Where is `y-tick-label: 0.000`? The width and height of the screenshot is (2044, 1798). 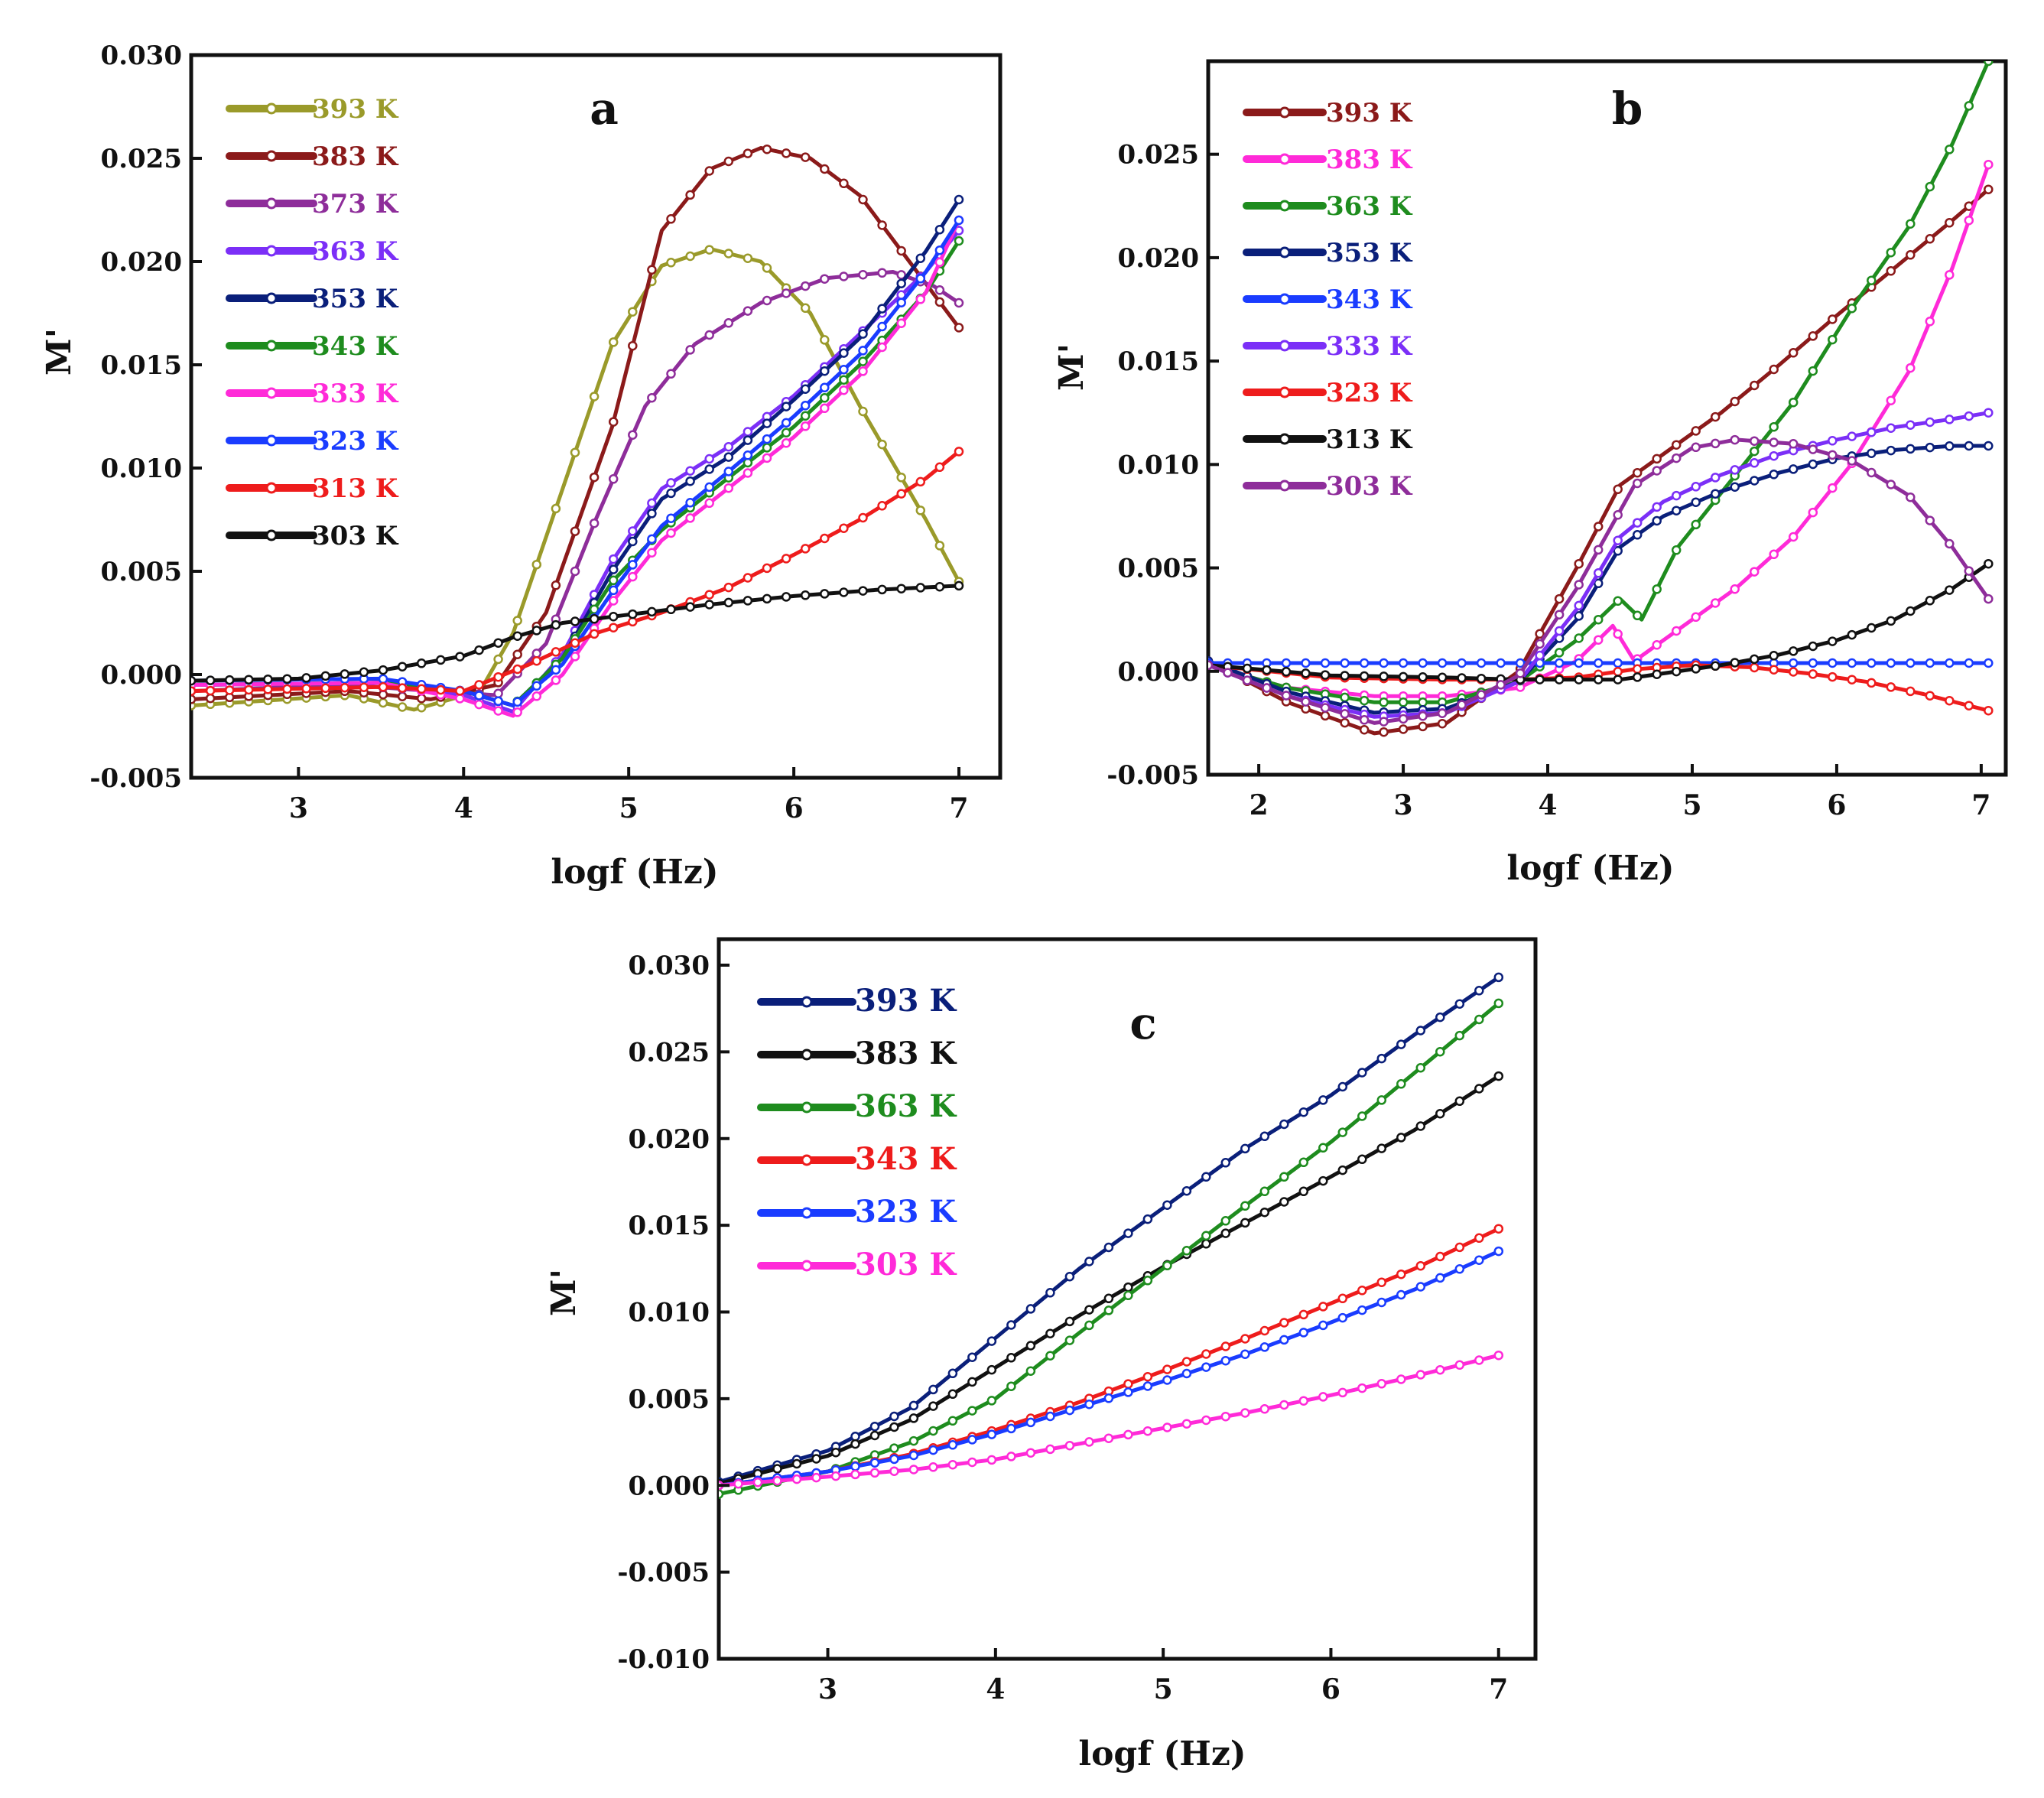 y-tick-label: 0.000 is located at coordinates (669, 1486).